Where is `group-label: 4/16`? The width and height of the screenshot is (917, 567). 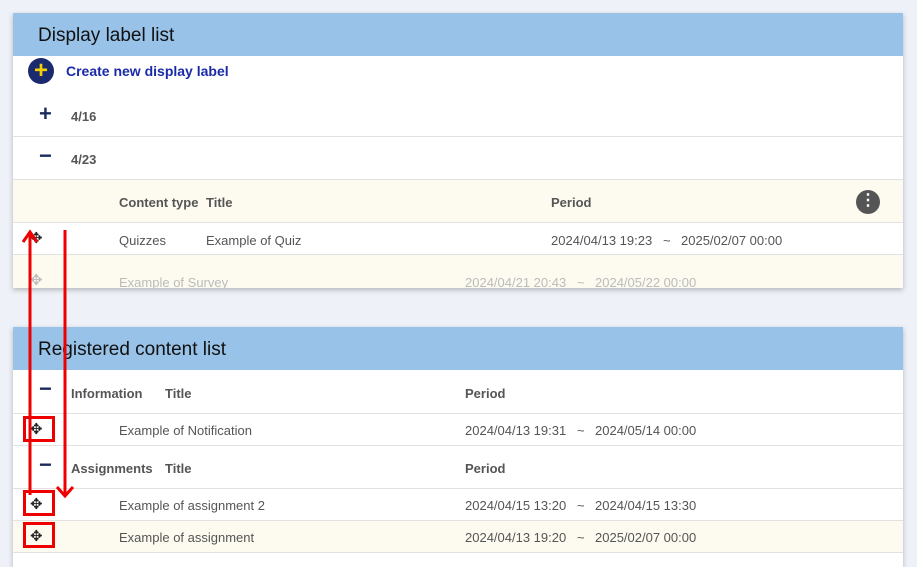
group-label: 4/16 is located at coordinates (84, 116).